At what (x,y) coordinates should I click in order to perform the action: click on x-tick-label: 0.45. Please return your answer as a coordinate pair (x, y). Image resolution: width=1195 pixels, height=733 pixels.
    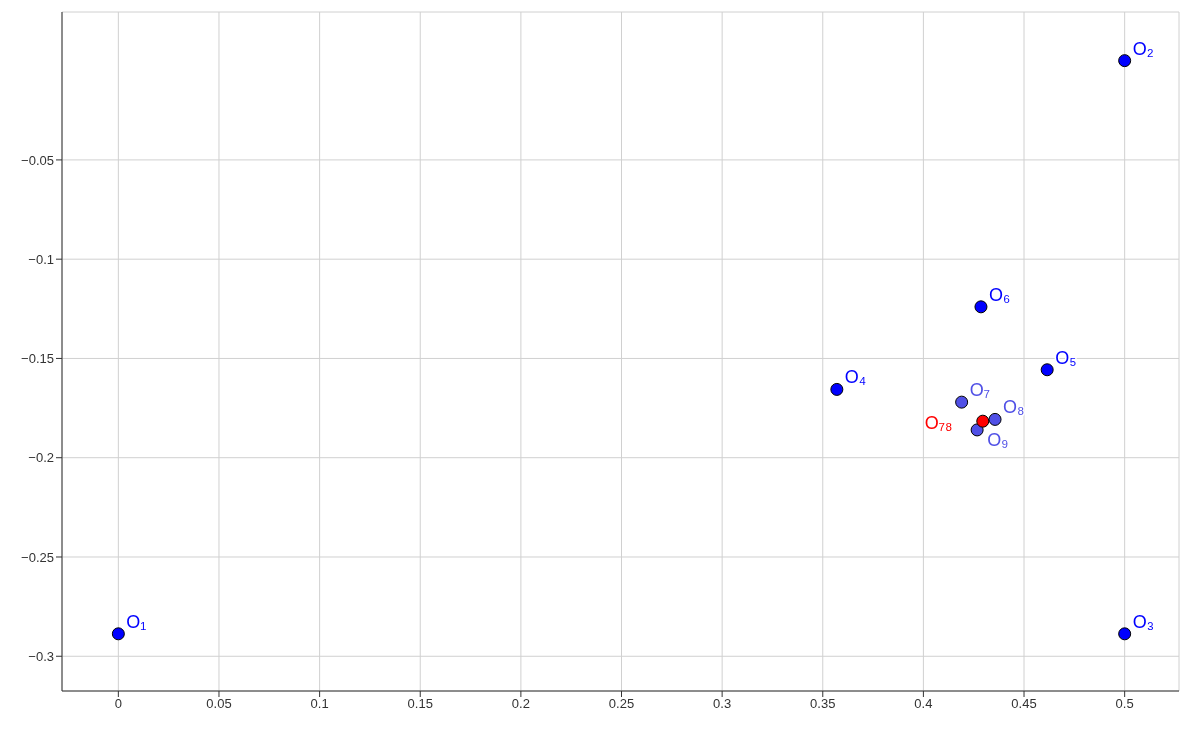
    Looking at the image, I should click on (1024, 704).